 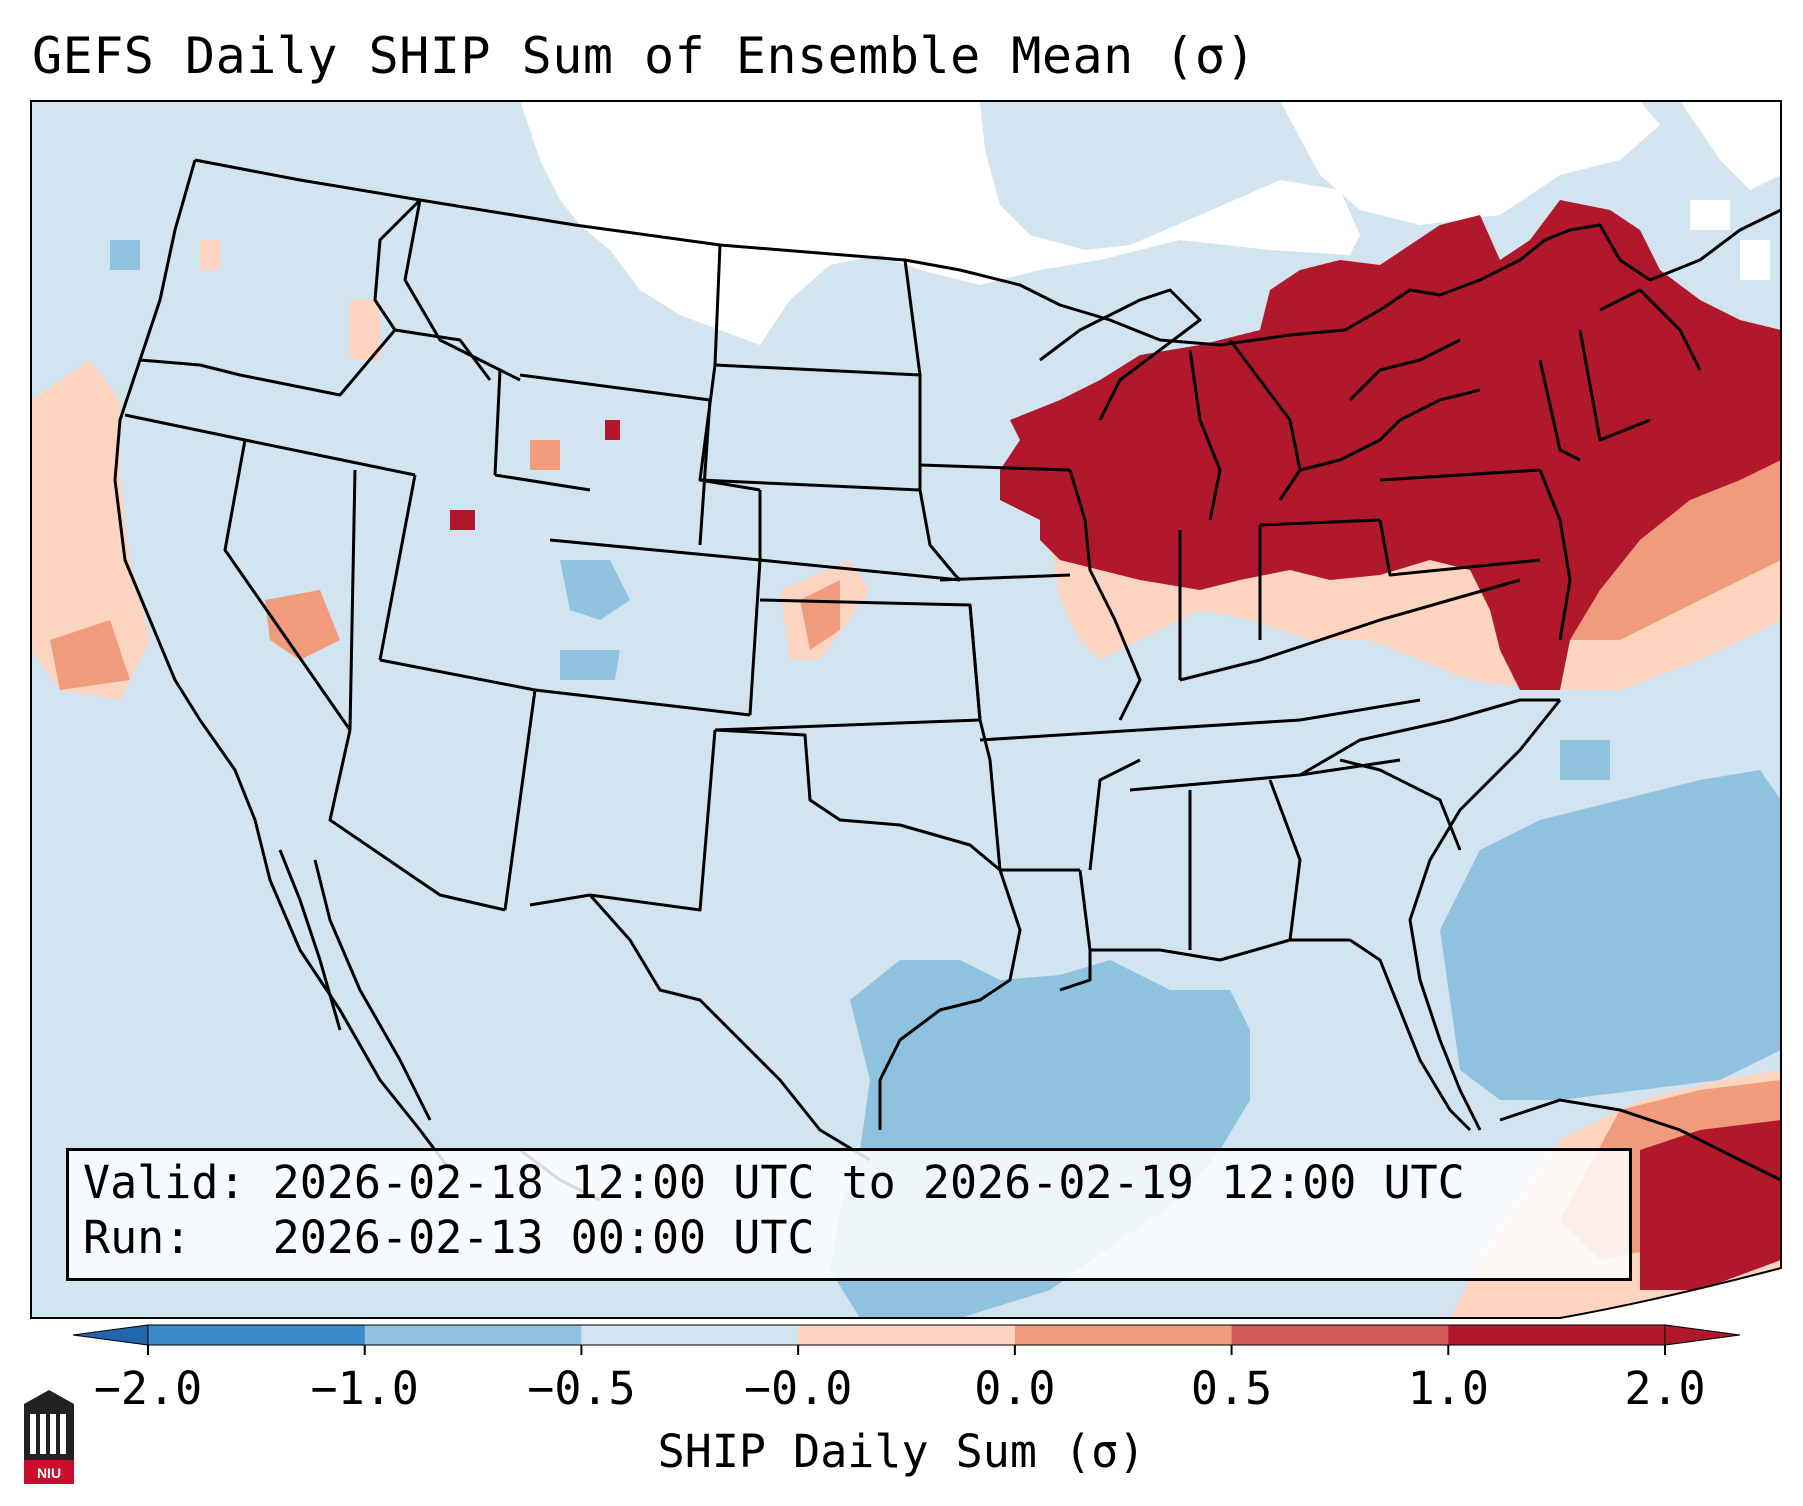 I want to click on colorbar, so click(x=906, y=1339).